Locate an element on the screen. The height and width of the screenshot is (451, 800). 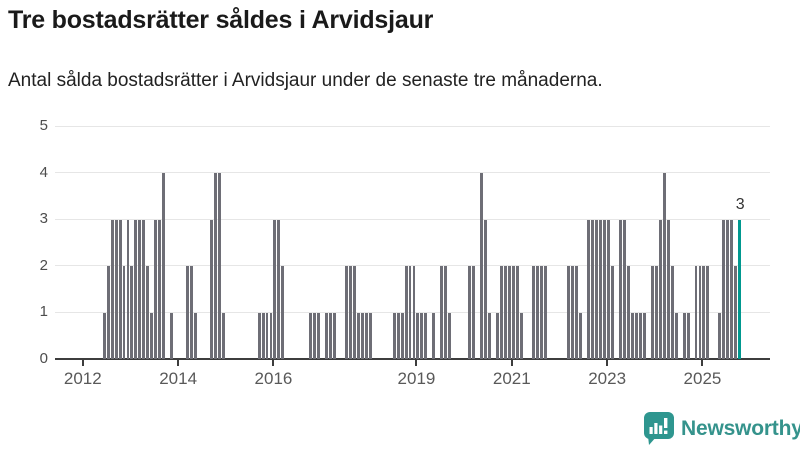
y-axis-tick-label: 5 is located at coordinates (43, 125).